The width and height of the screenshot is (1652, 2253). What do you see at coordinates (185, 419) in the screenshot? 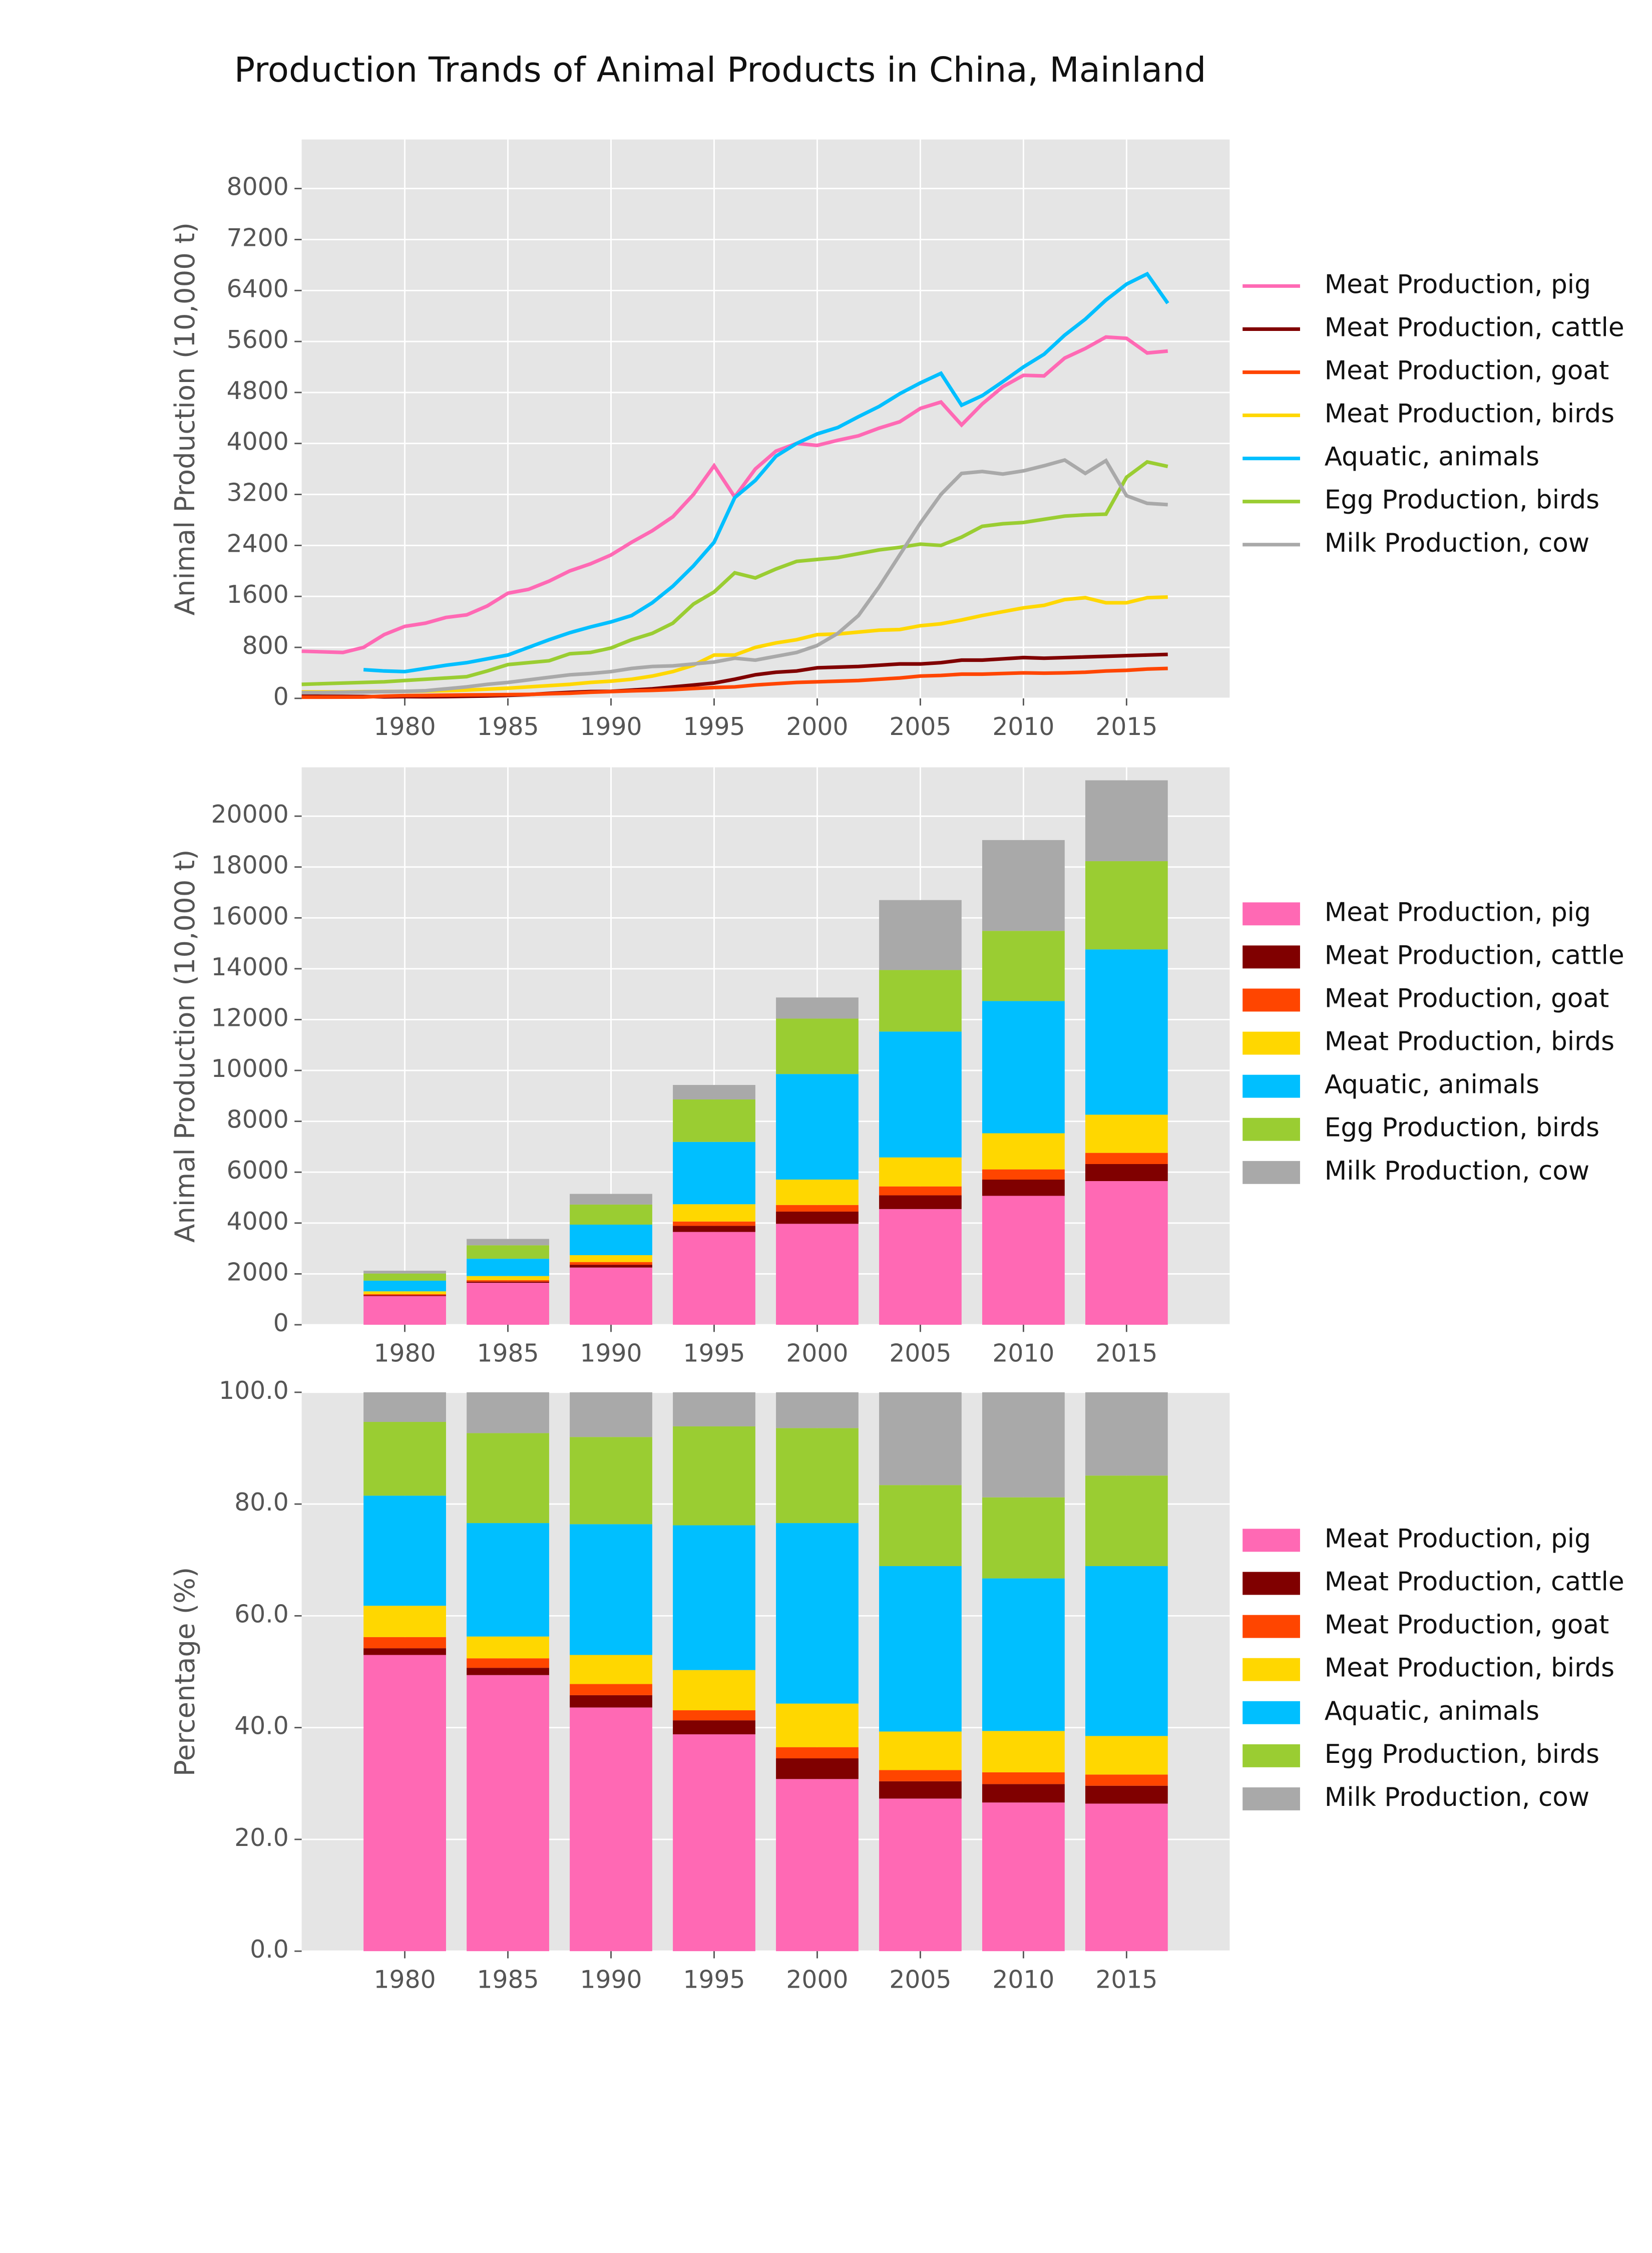
I see `y-axis-label: Animal Production (10,000 t)` at bounding box center [185, 419].